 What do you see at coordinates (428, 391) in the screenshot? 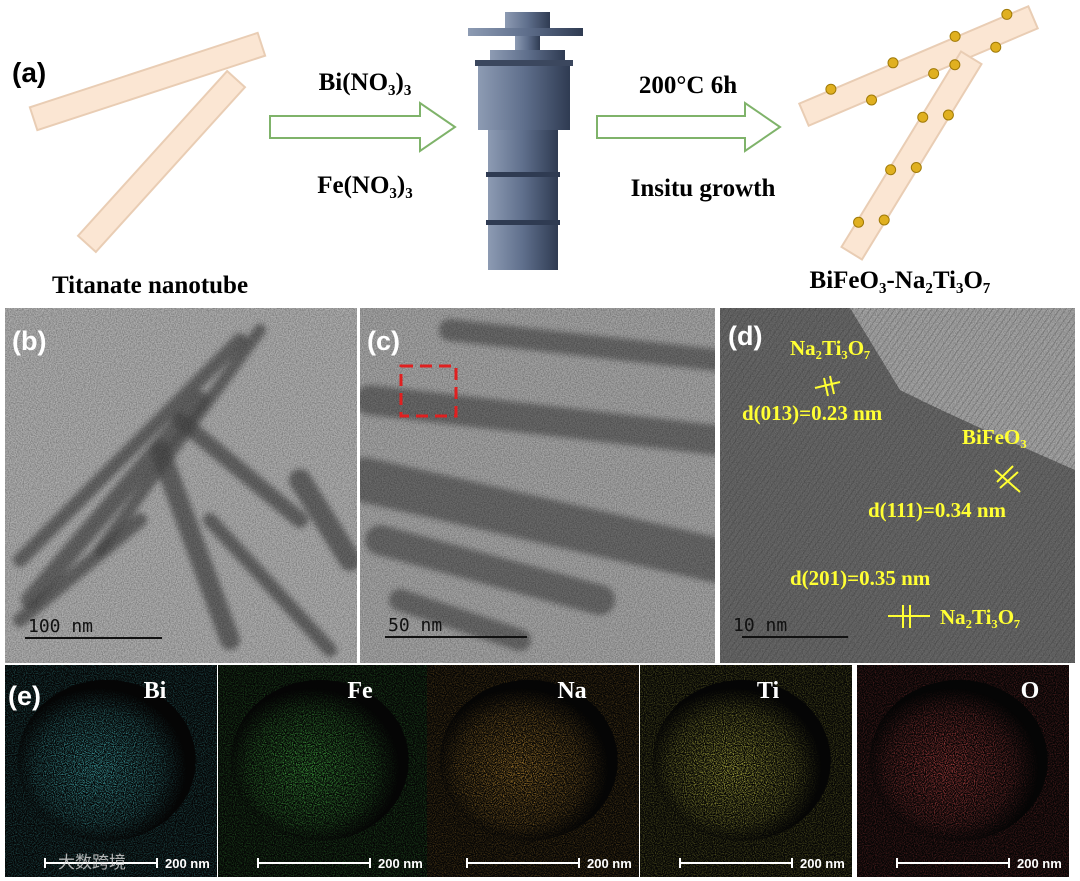
I see `highlight-box` at bounding box center [428, 391].